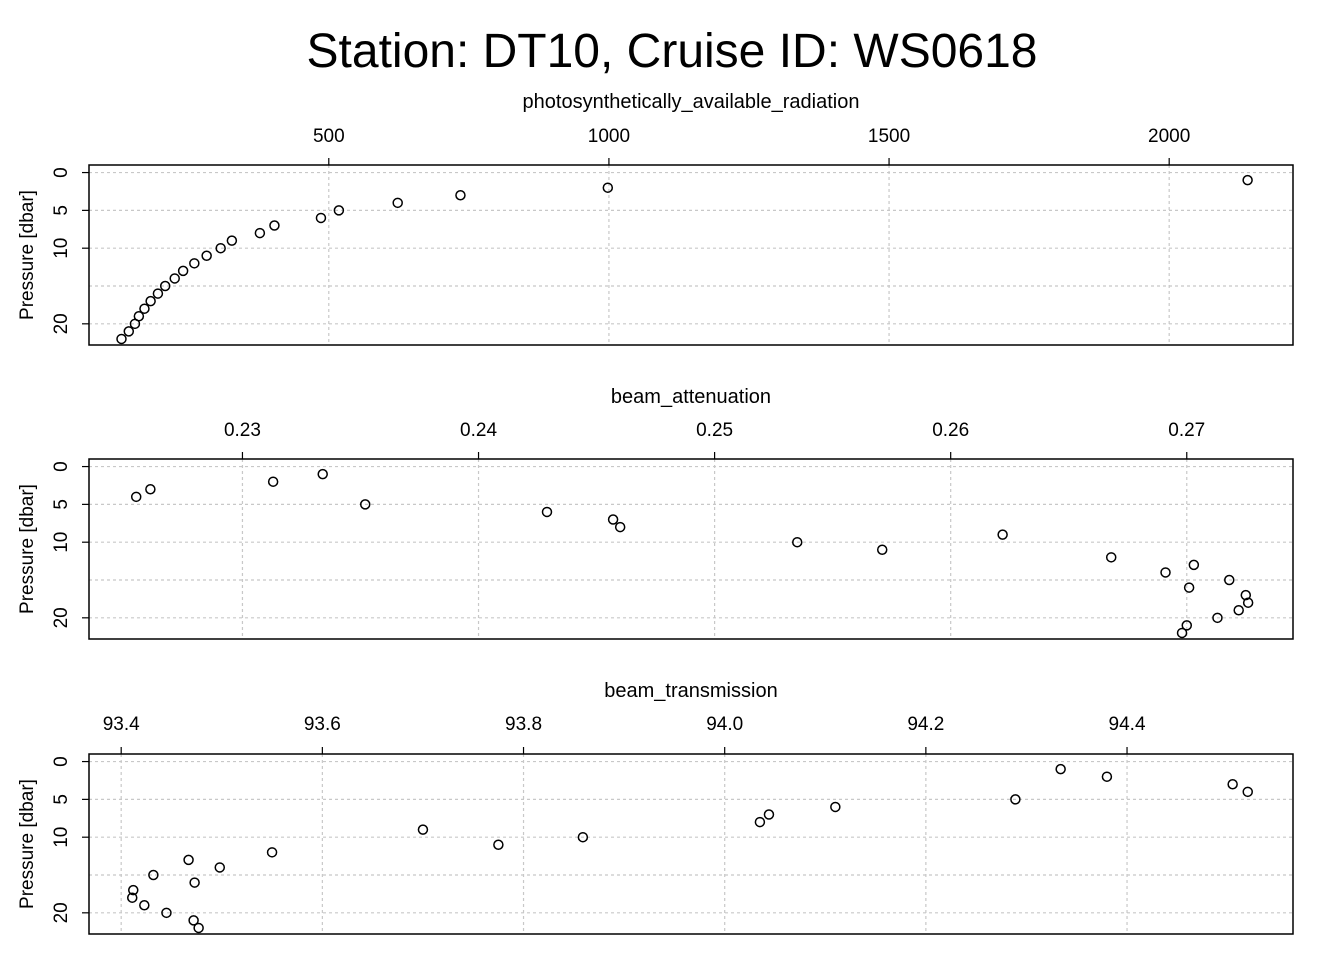  I want to click on x-tick-label: 0.26, so click(950, 430).